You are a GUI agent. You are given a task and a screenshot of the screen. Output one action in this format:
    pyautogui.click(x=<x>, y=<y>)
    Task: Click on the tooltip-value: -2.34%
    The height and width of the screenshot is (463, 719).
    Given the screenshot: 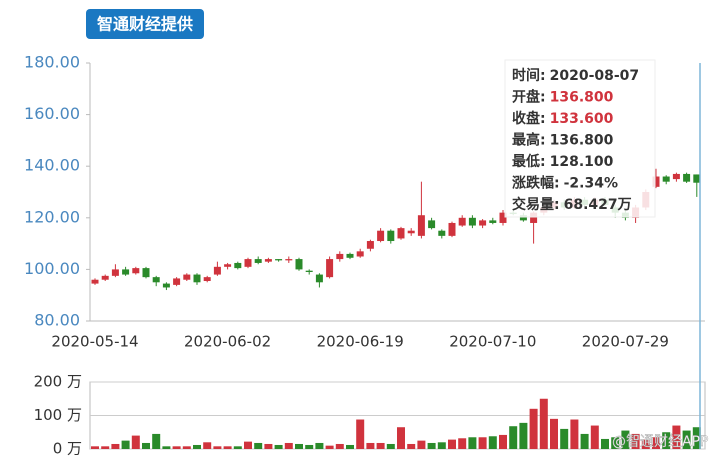 What is the action you would take?
    pyautogui.click(x=591, y=184)
    